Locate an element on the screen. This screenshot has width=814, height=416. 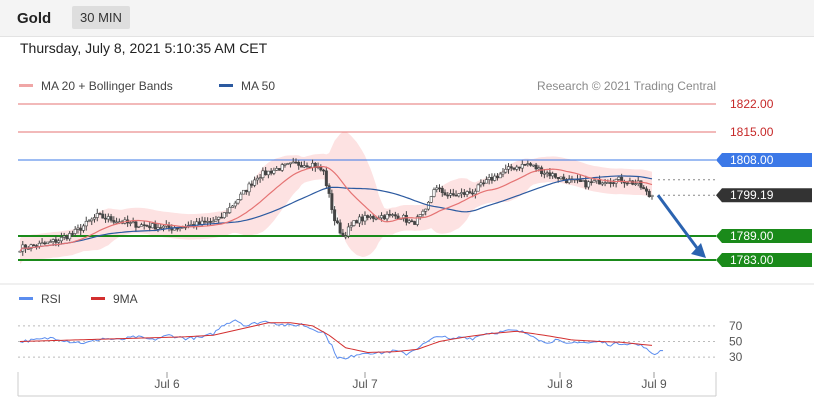
rsi-line is located at coordinates (341, 339).